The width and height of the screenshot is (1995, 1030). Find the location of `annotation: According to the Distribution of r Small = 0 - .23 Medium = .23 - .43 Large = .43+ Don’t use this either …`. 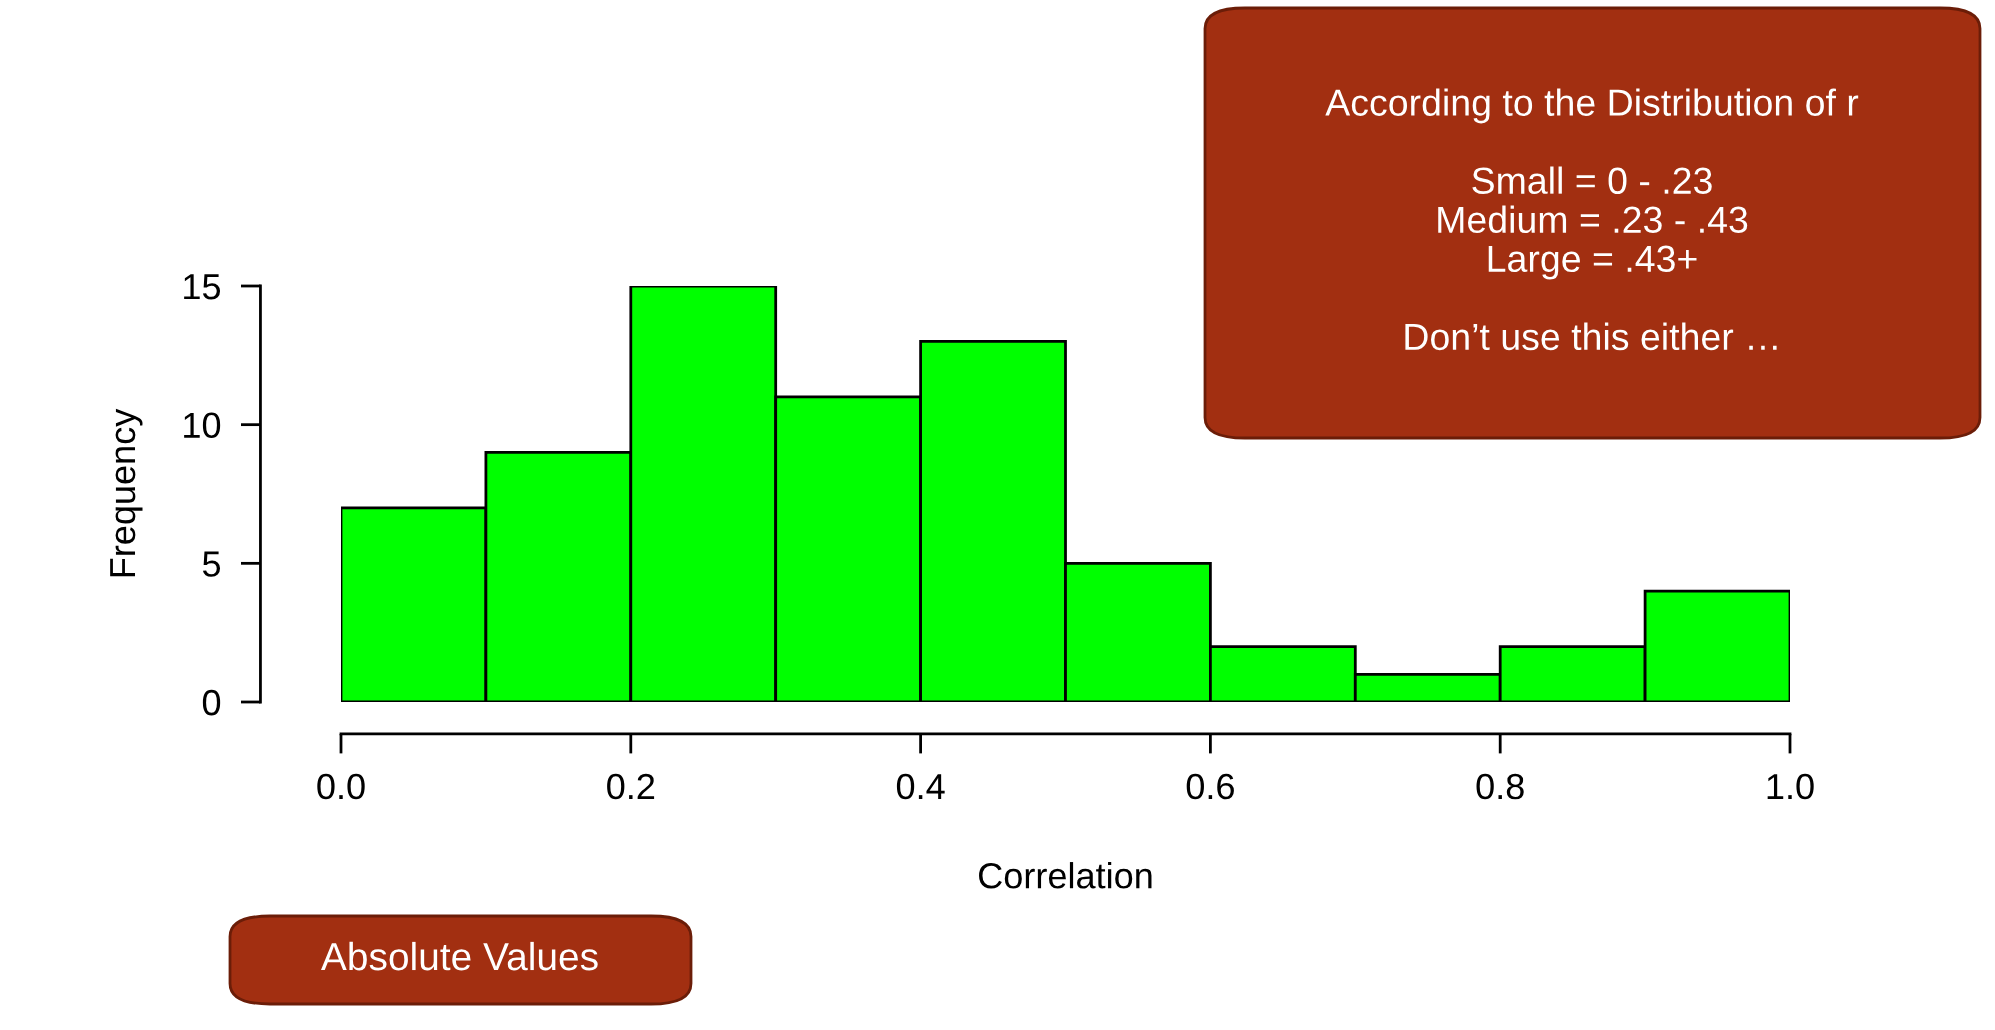

annotation: According to the Distribution of r Small = 0 - .23 Medium = .23 - .43 Large = .43+ Don’t use this either … is located at coordinates (1592, 219).